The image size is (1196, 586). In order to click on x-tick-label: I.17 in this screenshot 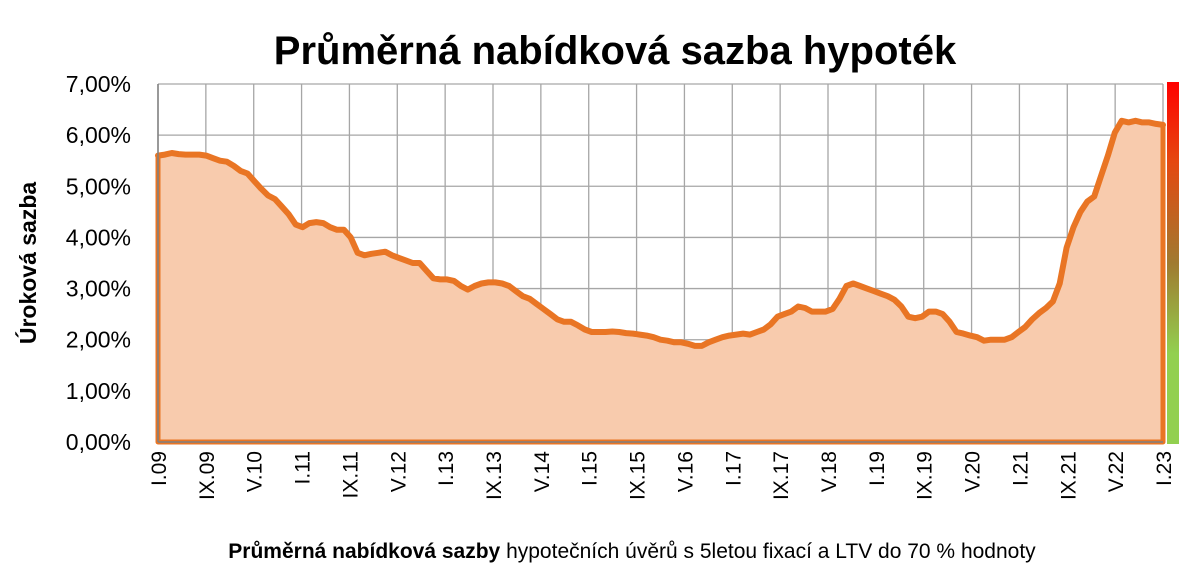, I will do `click(733, 468)`.